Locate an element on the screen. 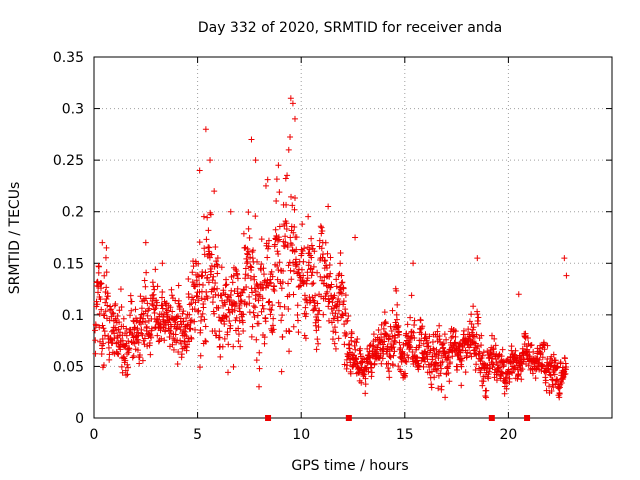  y-tick-label: 0.25 is located at coordinates (68, 161).